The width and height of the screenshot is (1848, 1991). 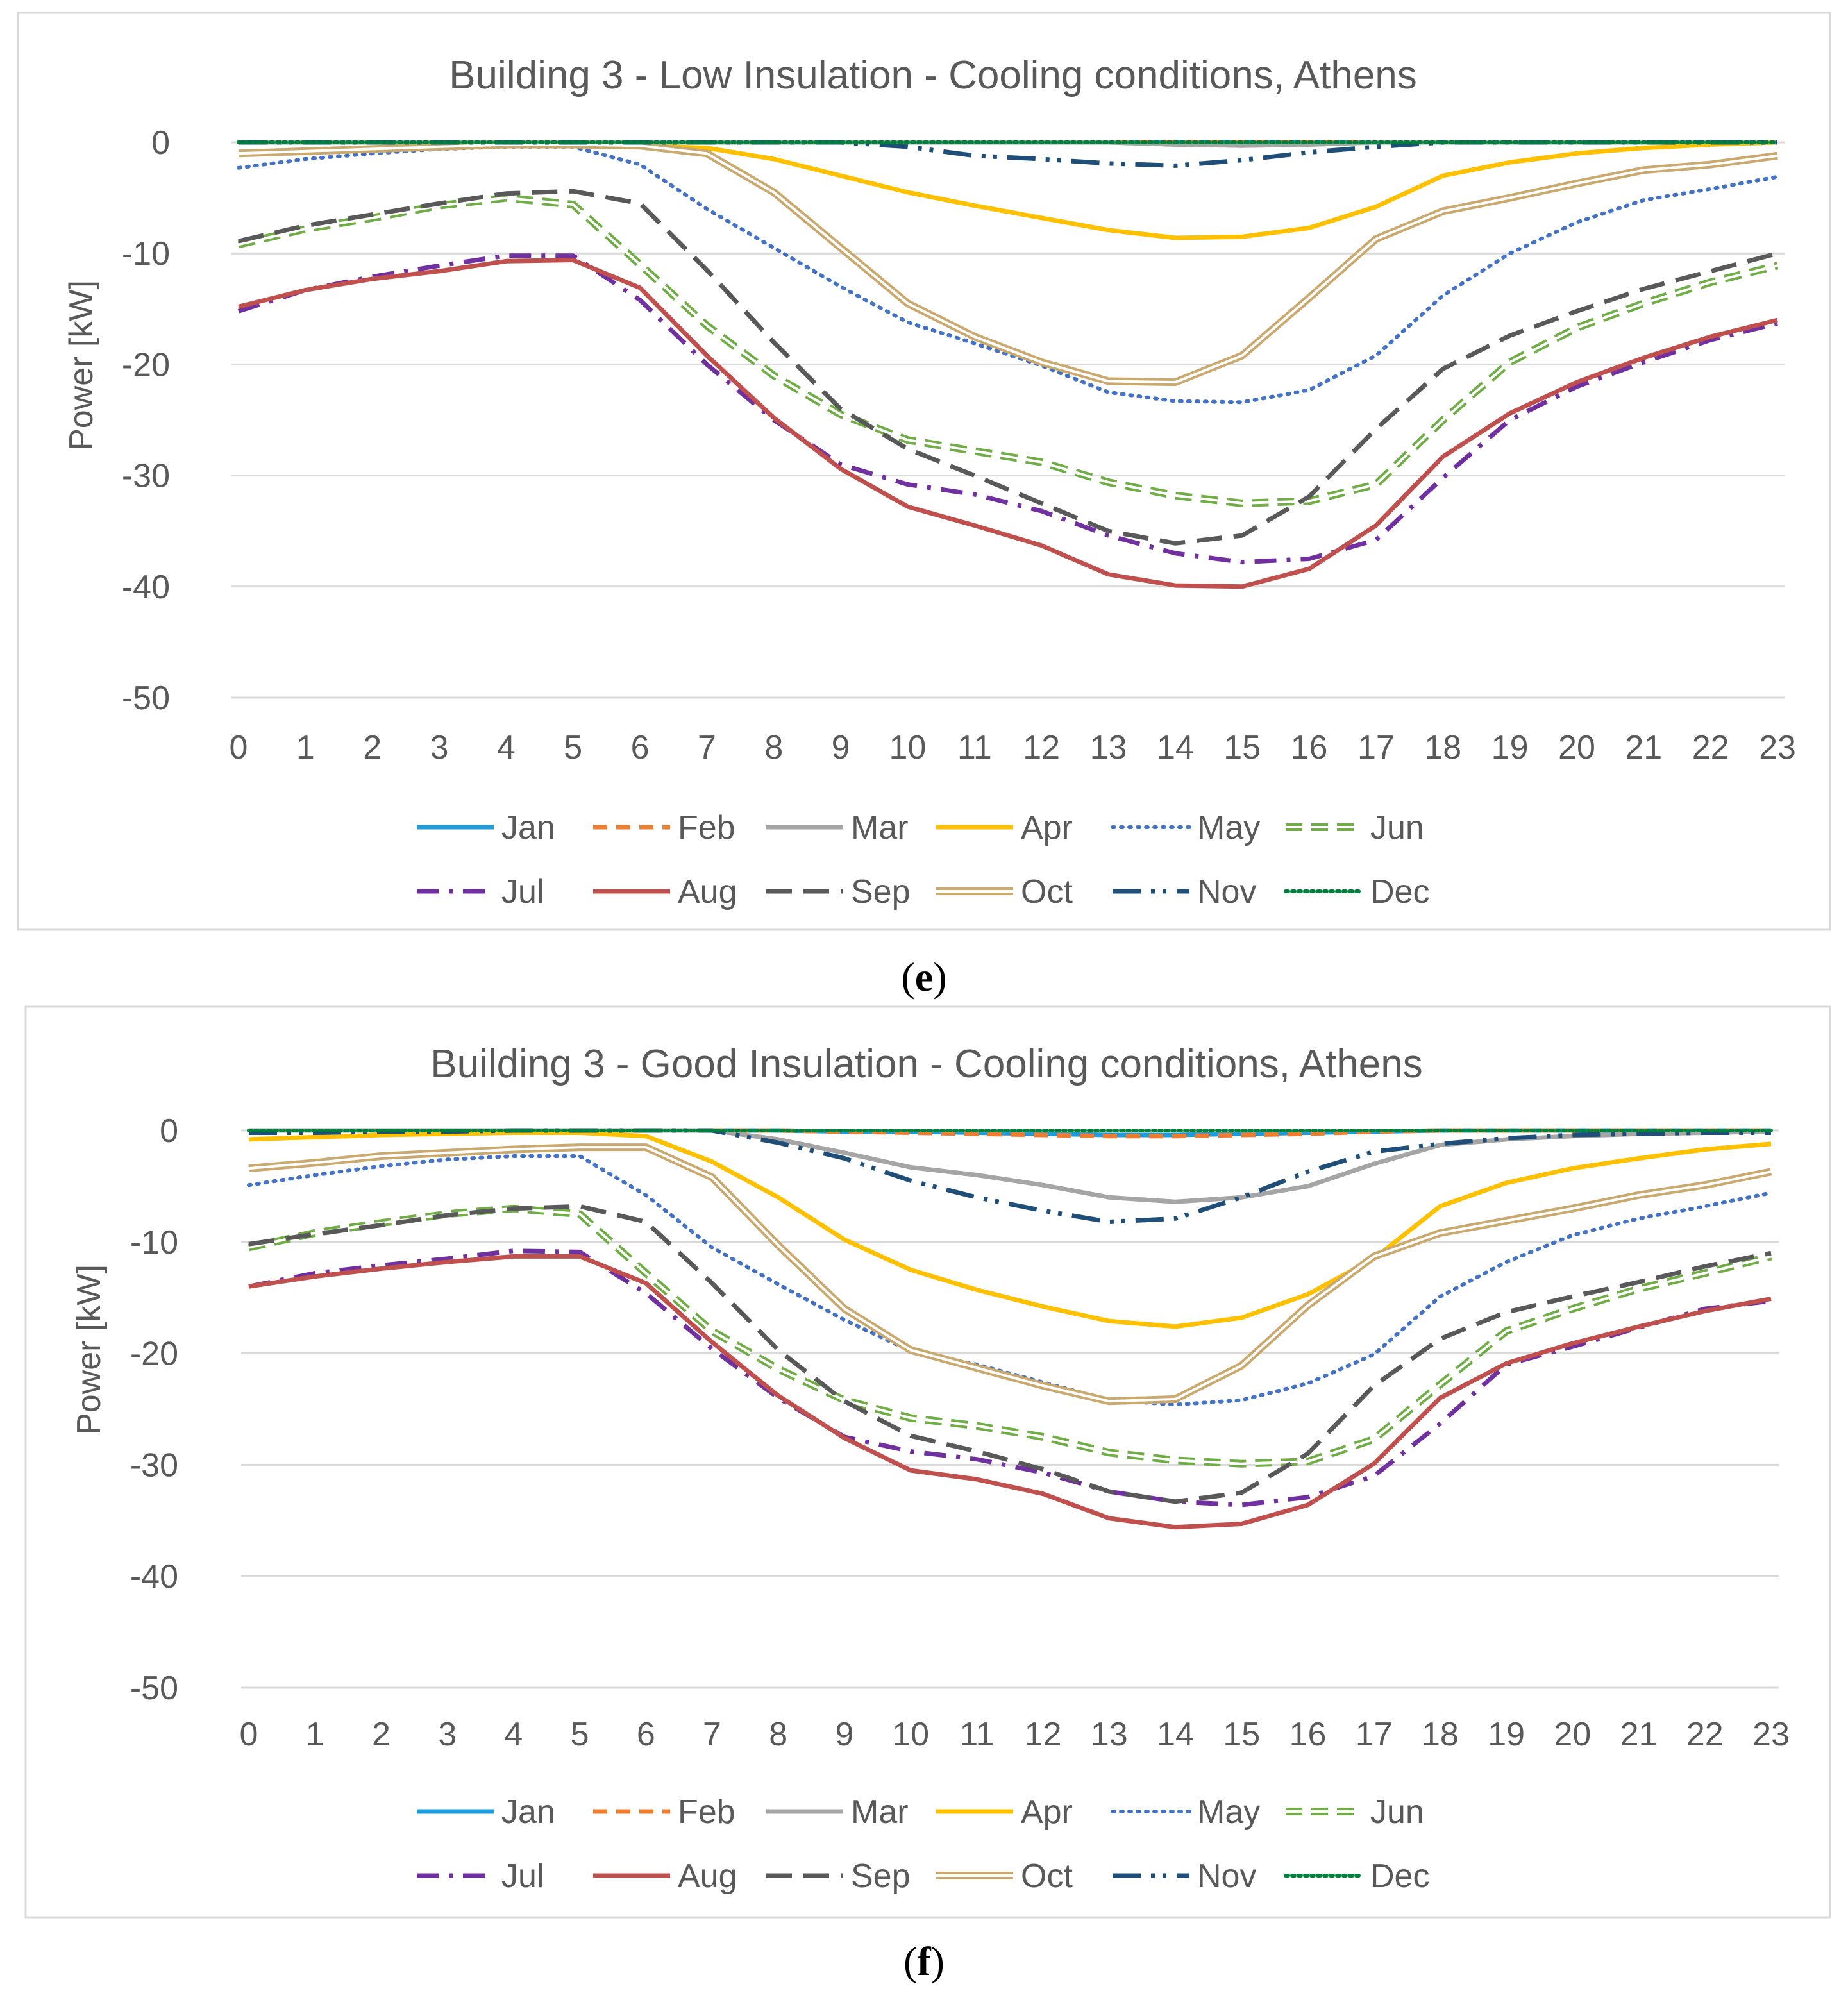 What do you see at coordinates (923, 977) in the screenshot?
I see `caption-e: (e)` at bounding box center [923, 977].